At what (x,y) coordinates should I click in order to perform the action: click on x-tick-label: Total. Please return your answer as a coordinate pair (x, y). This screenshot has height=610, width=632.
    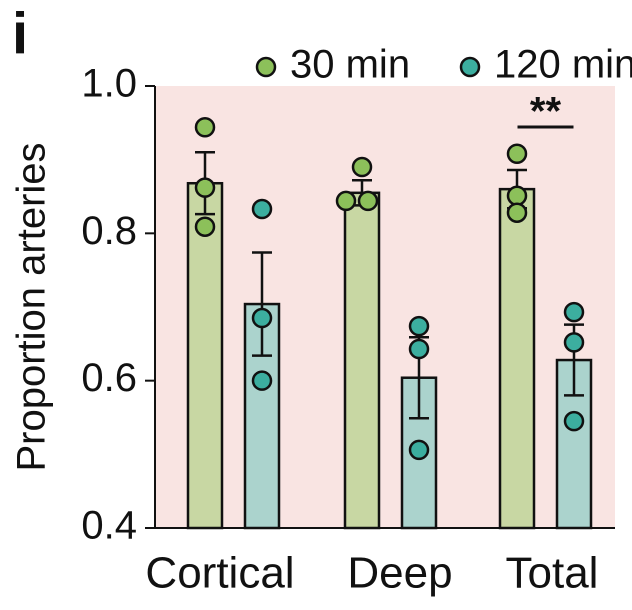
    Looking at the image, I should click on (552, 573).